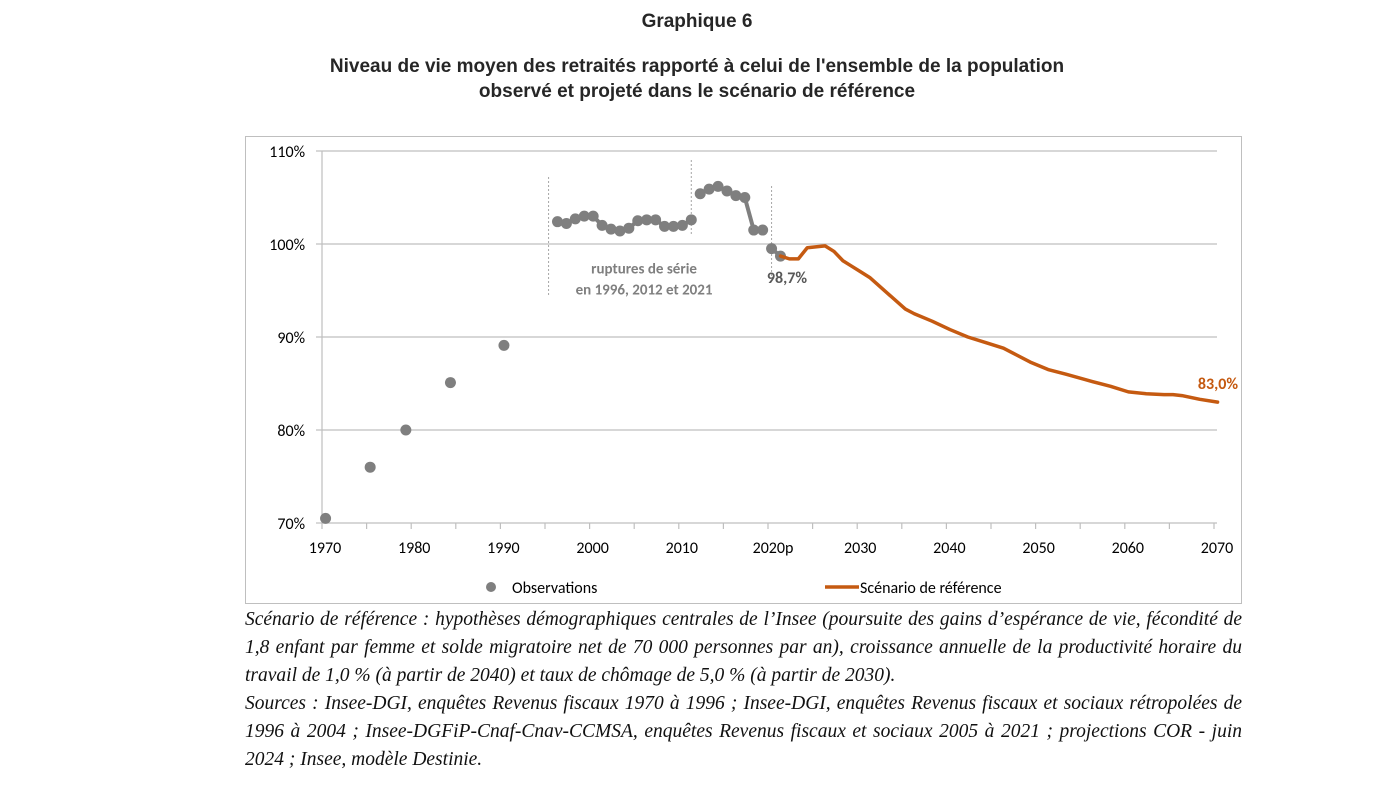 The width and height of the screenshot is (1394, 792). I want to click on x-tick-label: 2020p, so click(773, 548).